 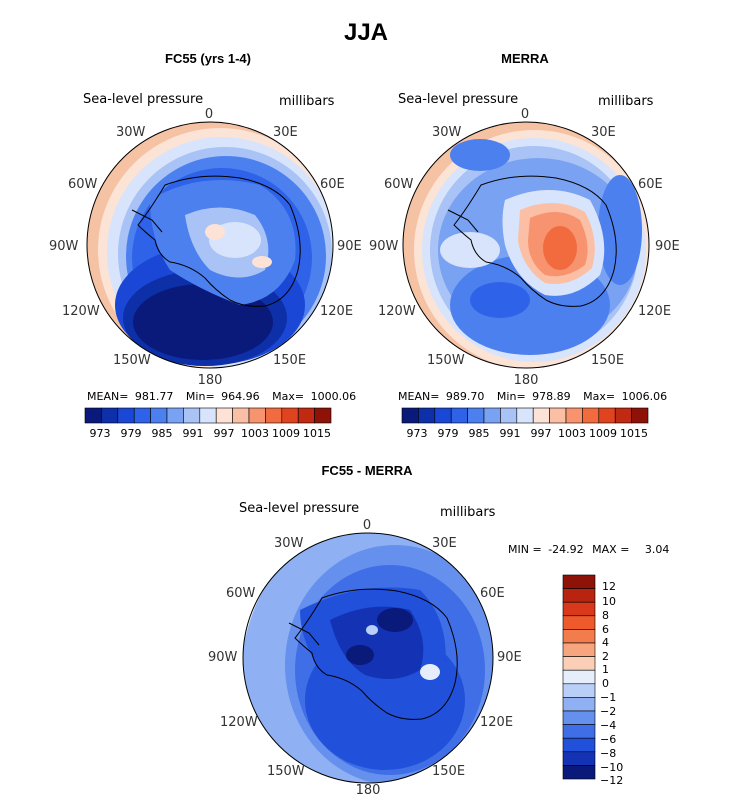 I want to click on min-value: 964.96, so click(x=240, y=396).